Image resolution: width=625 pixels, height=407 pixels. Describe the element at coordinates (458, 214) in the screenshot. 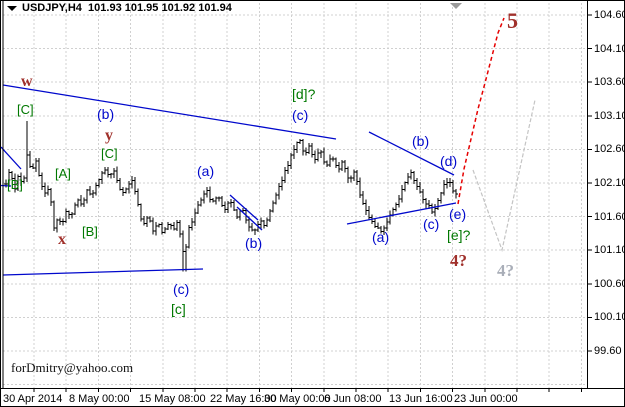

I see `wave-label-e-blue: (e)` at that location.